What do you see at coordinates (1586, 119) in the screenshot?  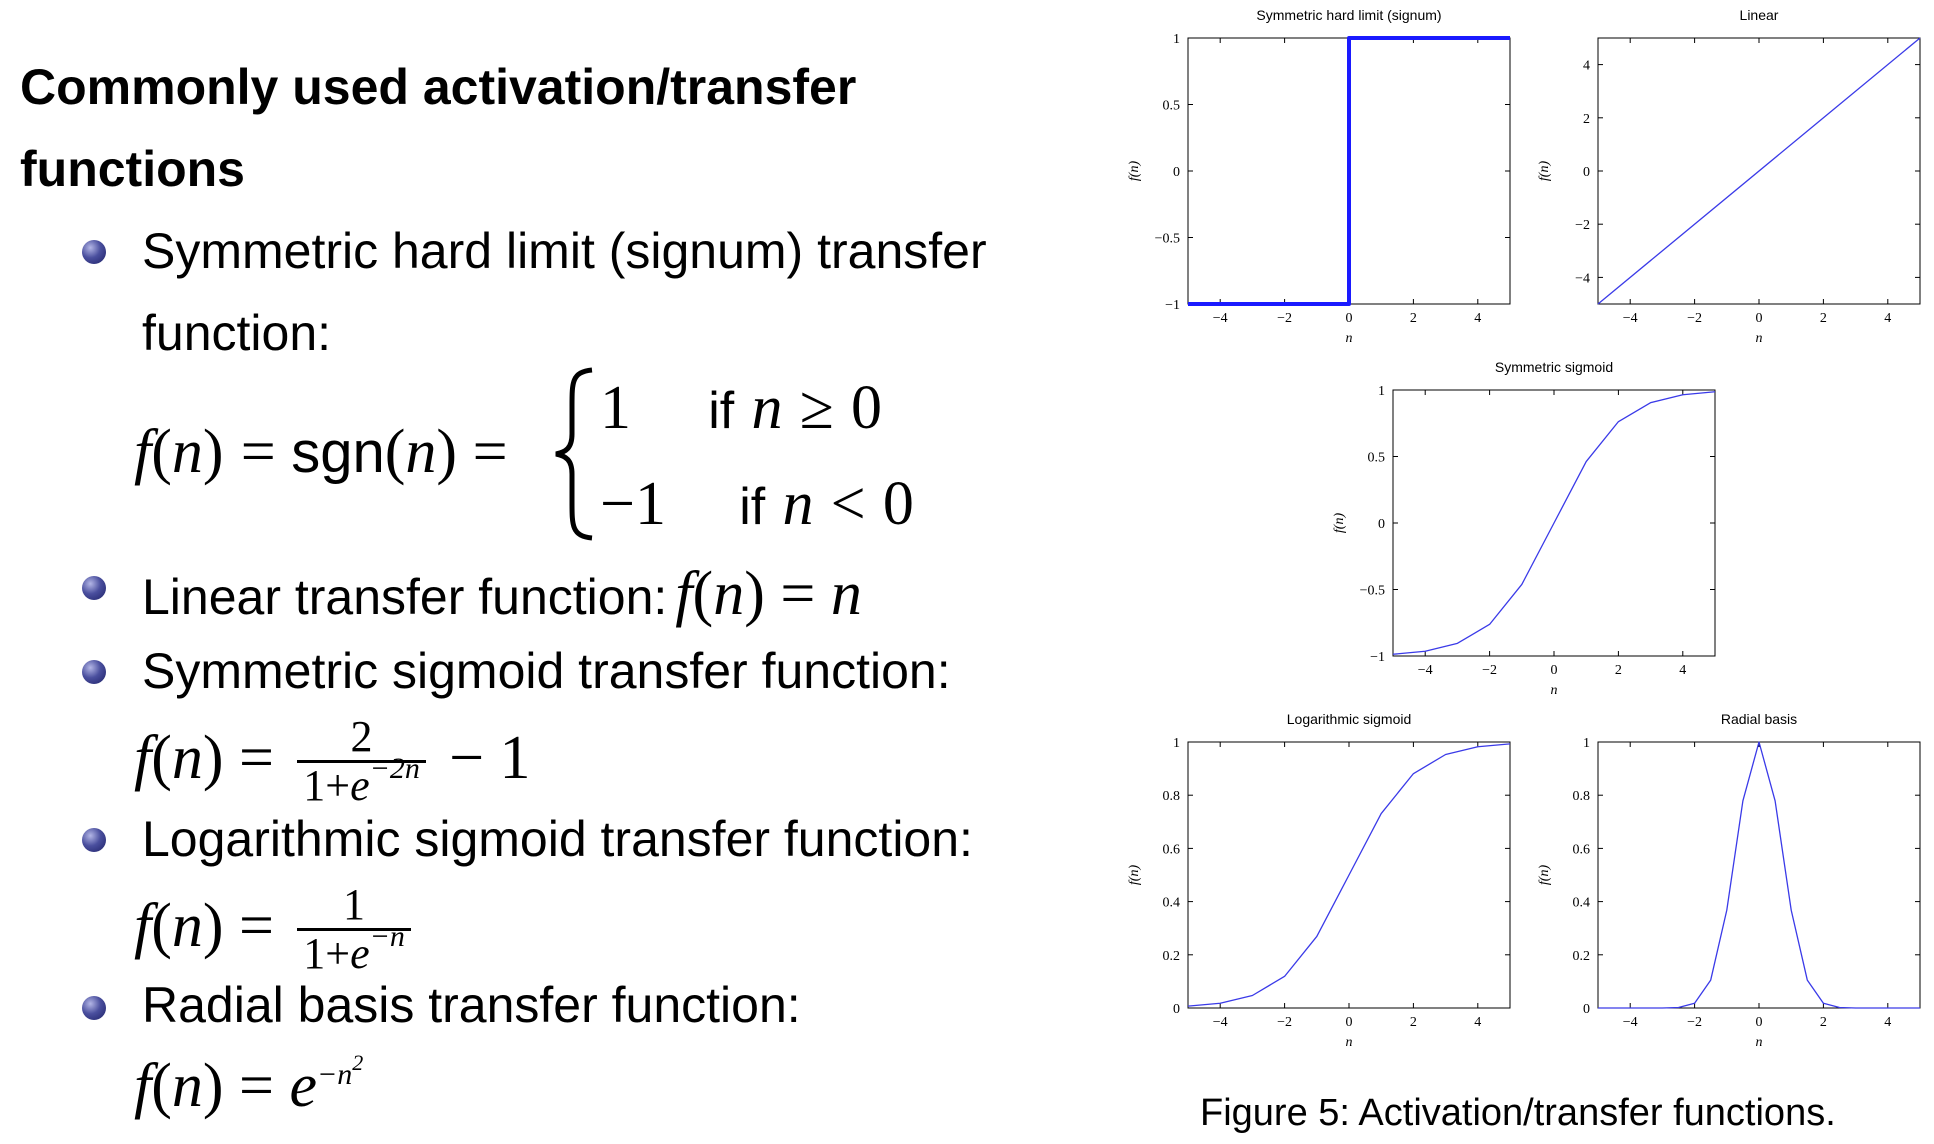 I see `y-tick-label: 2` at bounding box center [1586, 119].